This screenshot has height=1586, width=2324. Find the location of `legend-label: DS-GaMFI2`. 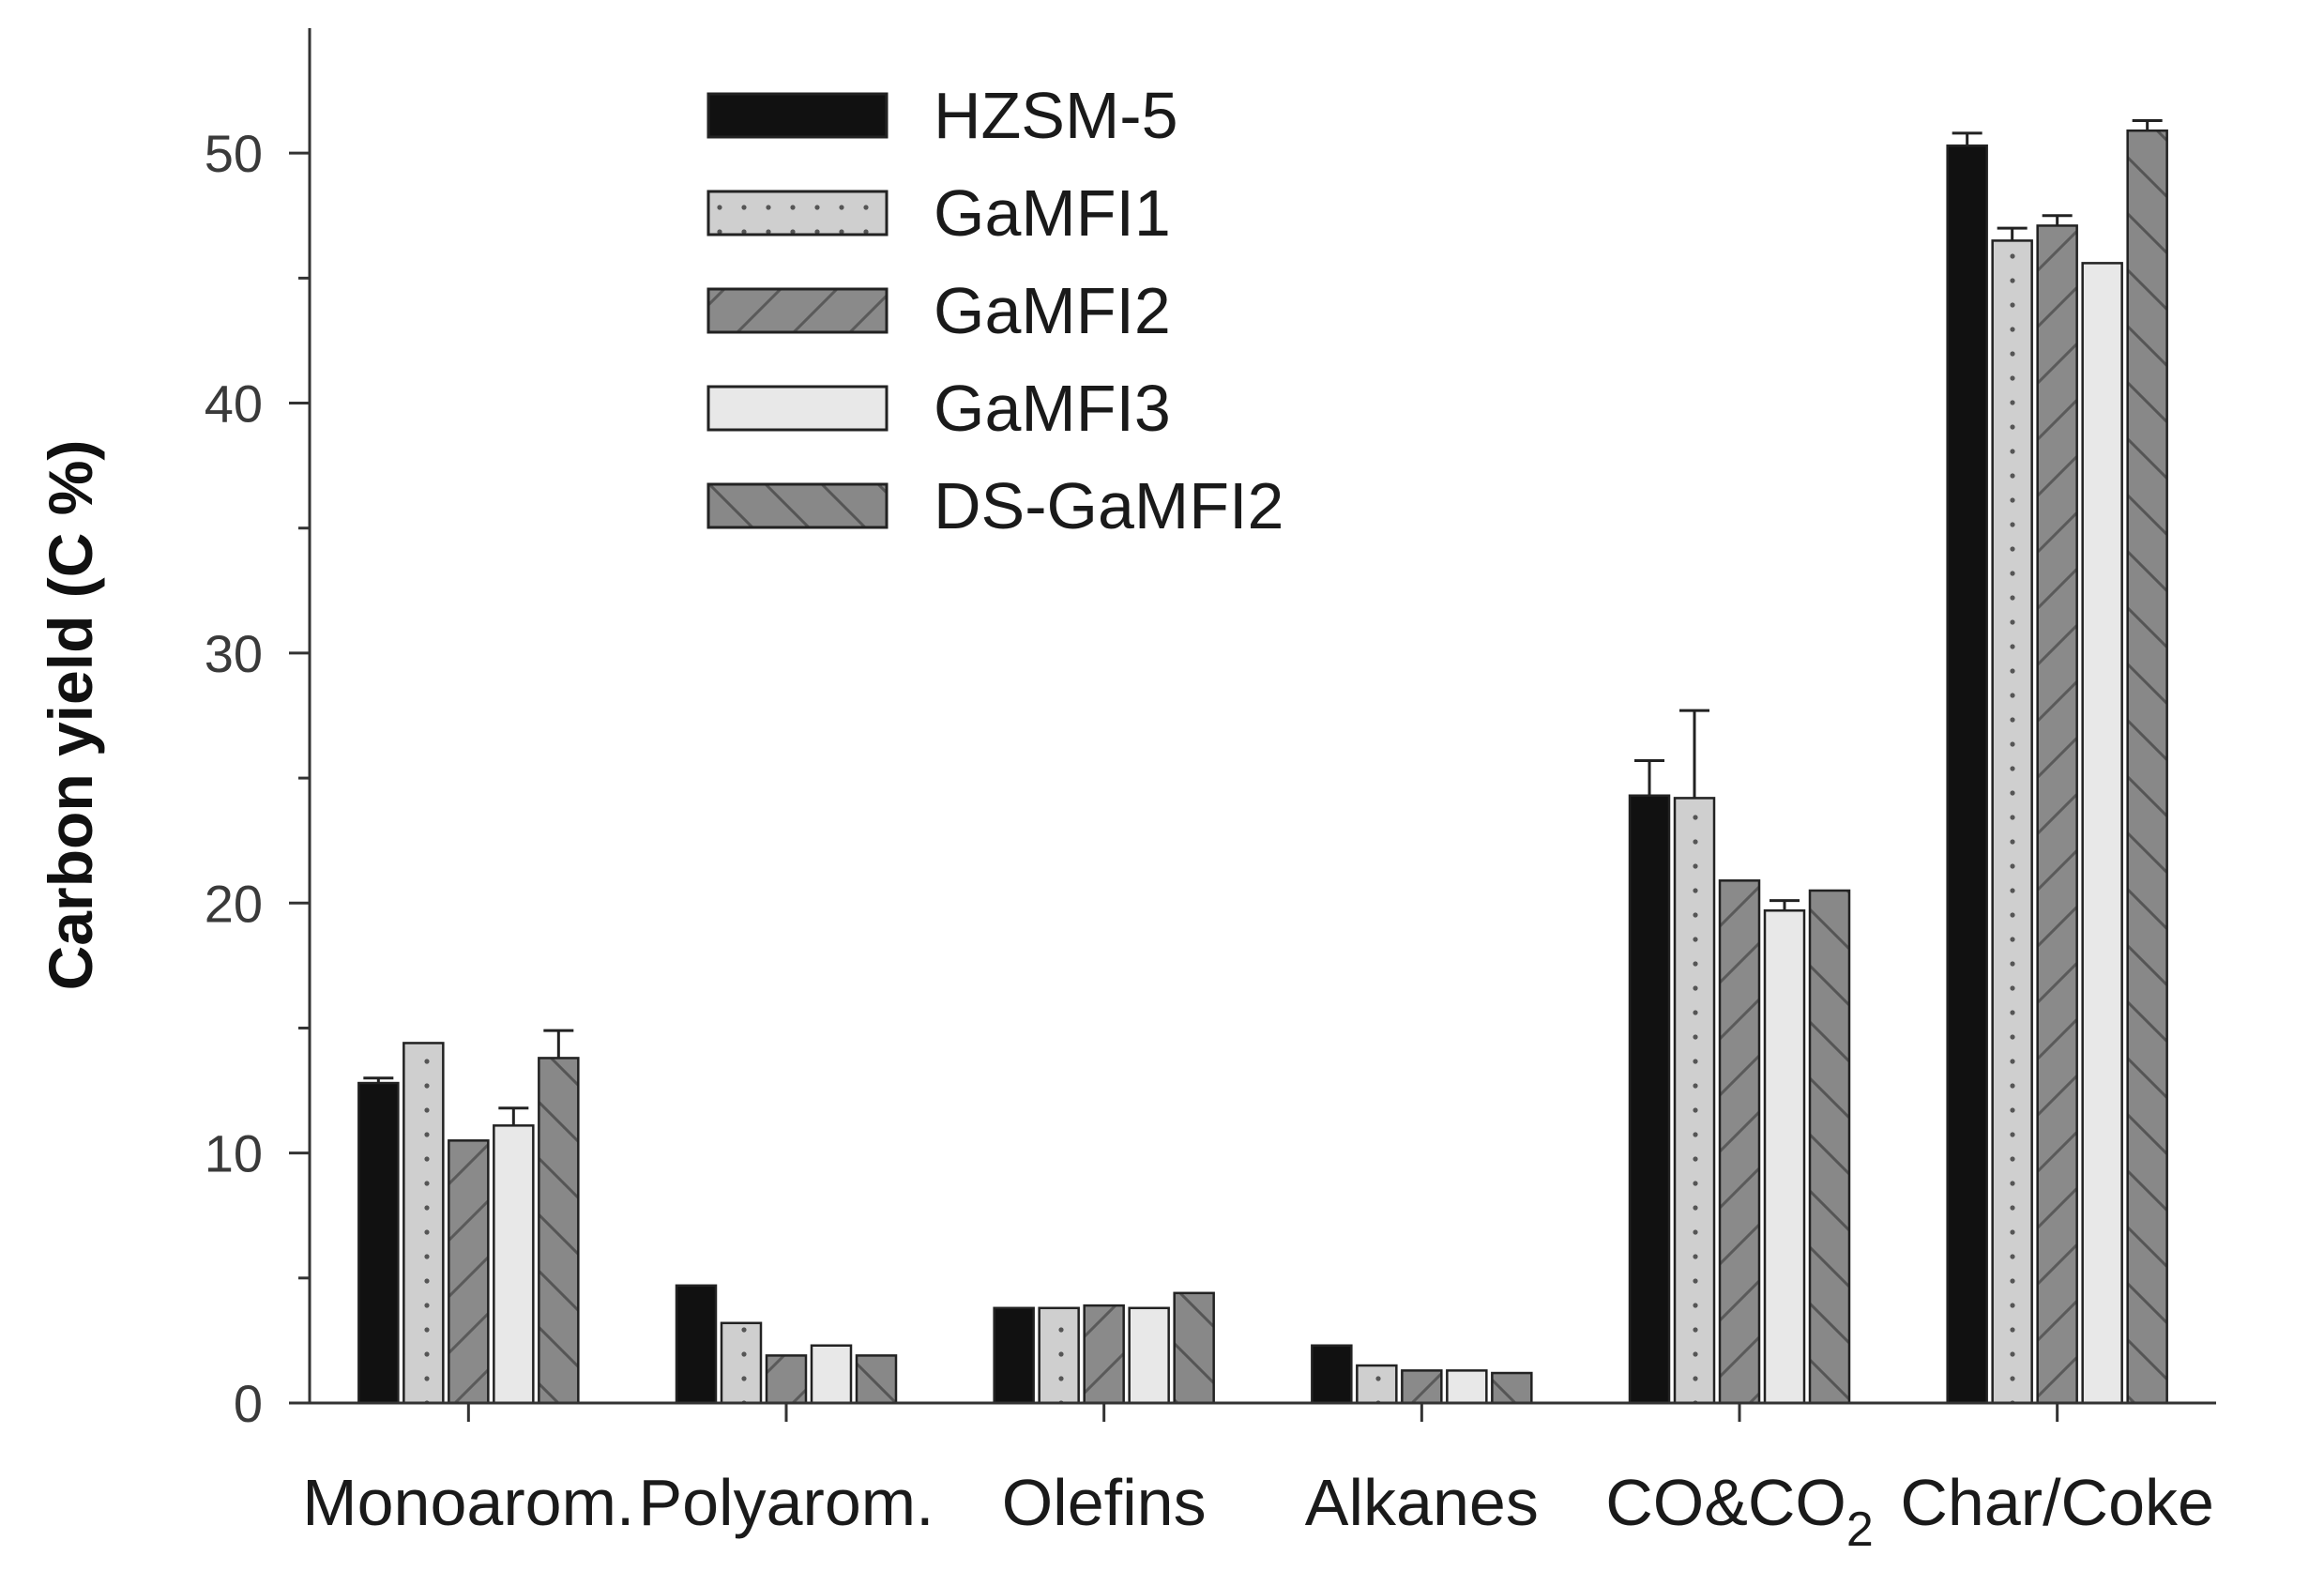

legend-label: DS-GaMFI2 is located at coordinates (1109, 506).